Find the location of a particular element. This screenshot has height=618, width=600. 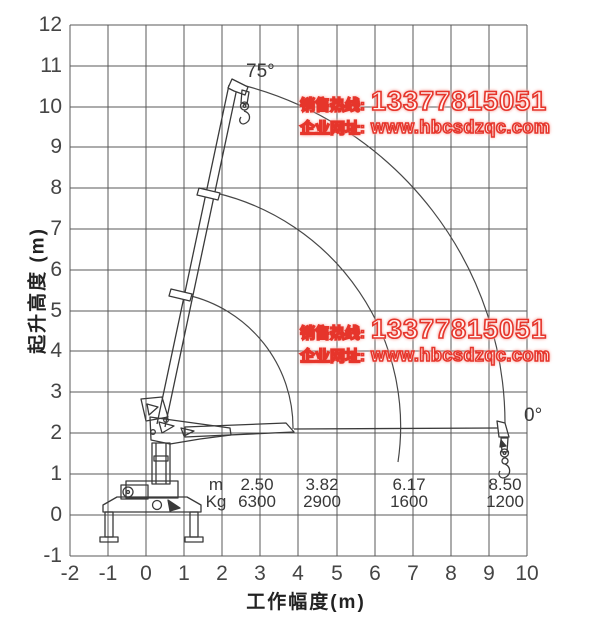

capacity-value: 6300 is located at coordinates (257, 501).